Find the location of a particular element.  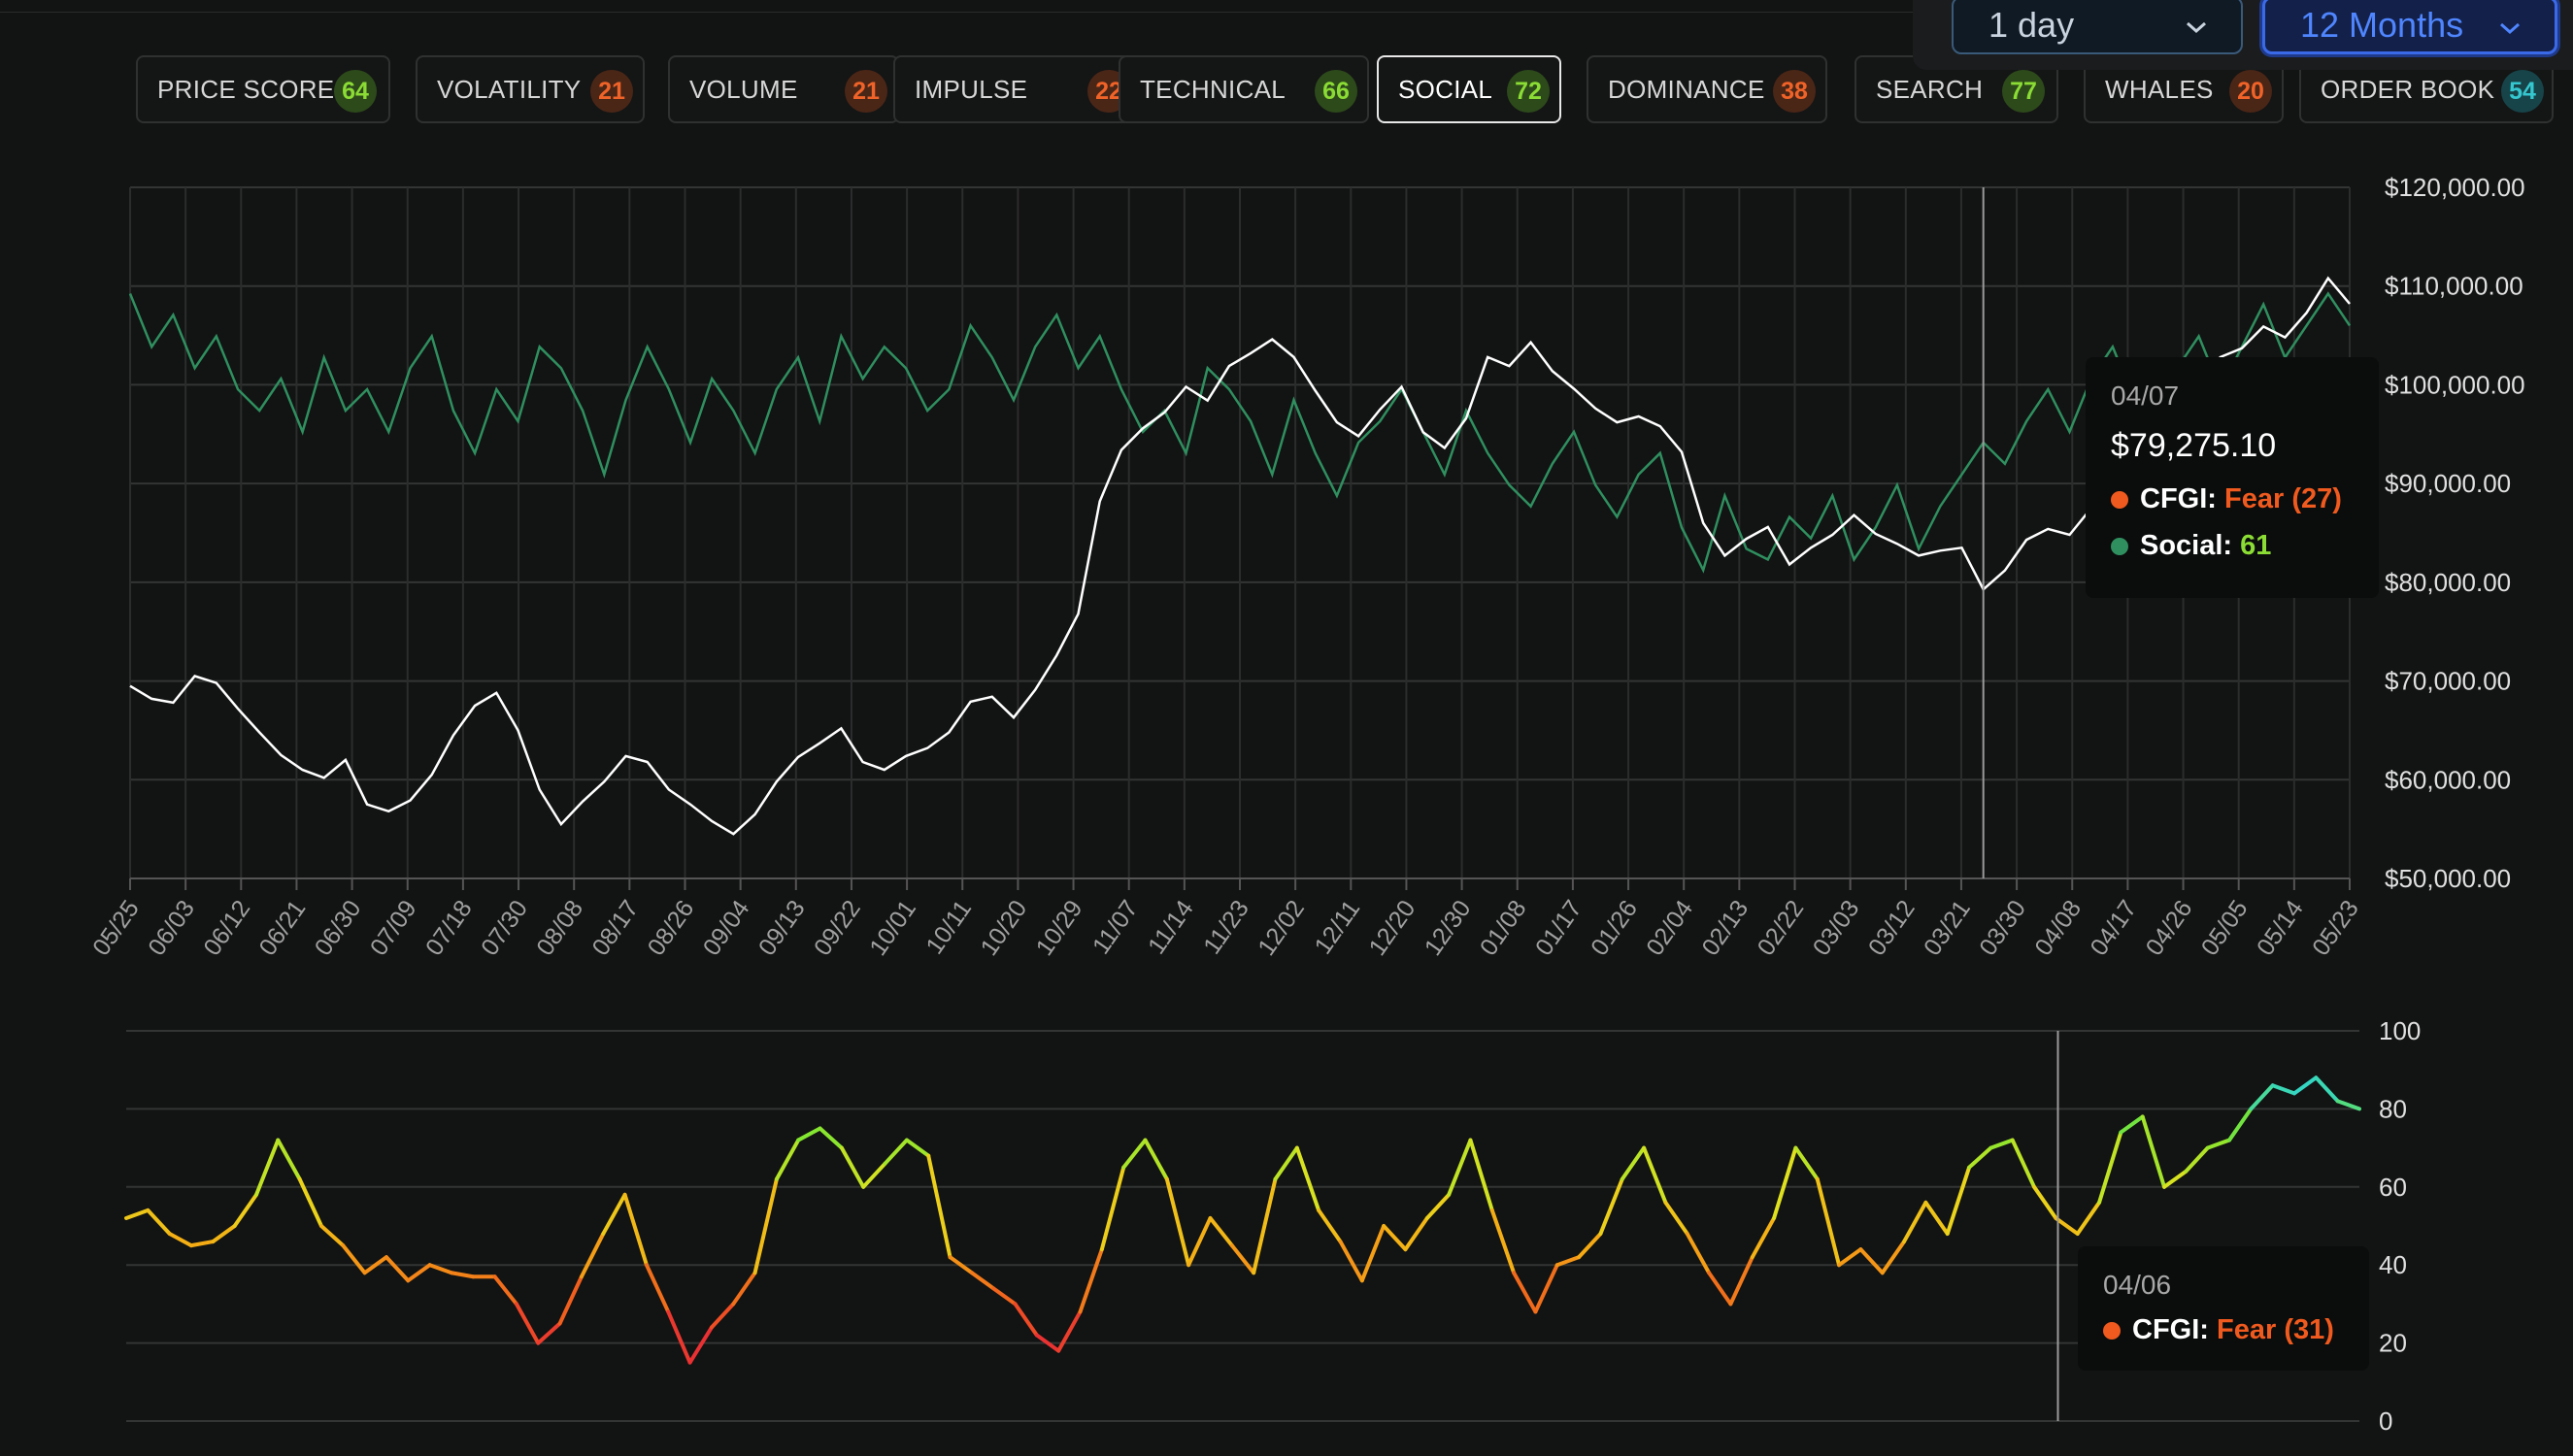

tab-technical: TECHNICAL 66 is located at coordinates (1244, 89).